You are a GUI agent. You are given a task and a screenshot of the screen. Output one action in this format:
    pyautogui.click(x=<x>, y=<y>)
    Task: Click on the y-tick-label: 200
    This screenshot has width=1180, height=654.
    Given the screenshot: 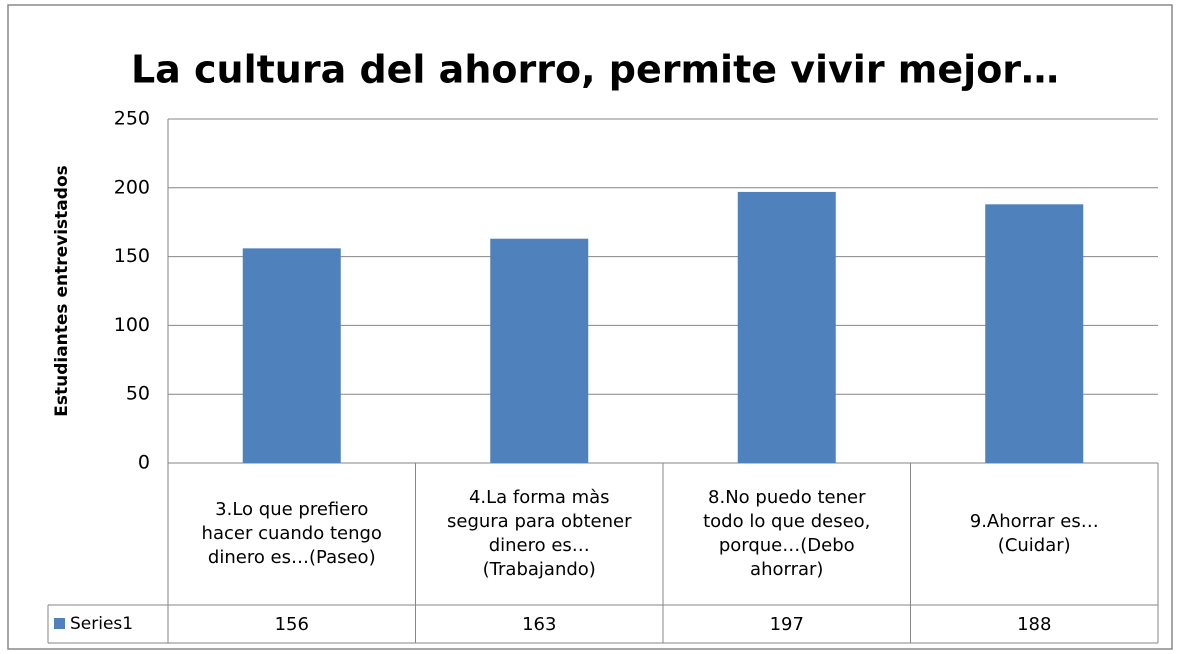 What is the action you would take?
    pyautogui.click(x=132, y=187)
    